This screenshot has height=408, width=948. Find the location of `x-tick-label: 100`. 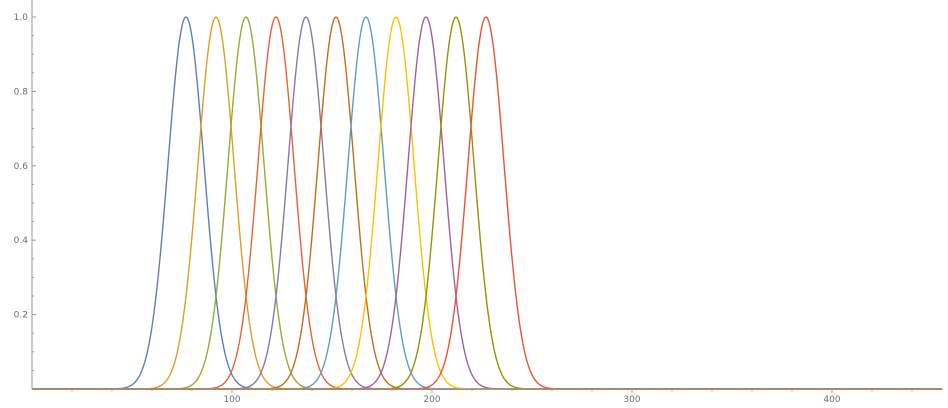

x-tick-label: 100 is located at coordinates (231, 400).